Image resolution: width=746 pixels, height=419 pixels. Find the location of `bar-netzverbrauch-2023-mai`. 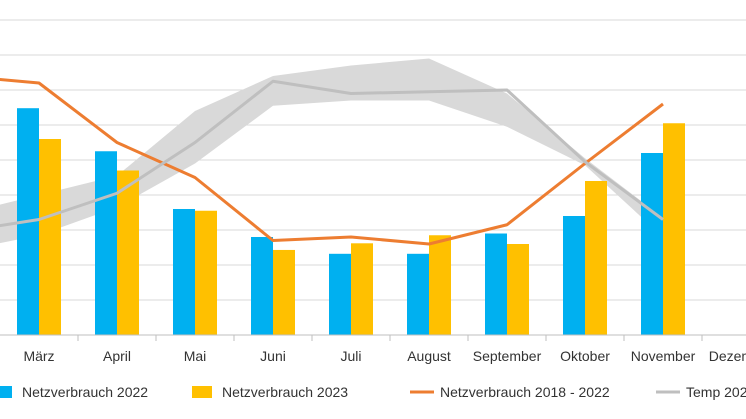

bar-netzverbrauch-2023-mai is located at coordinates (206, 272).